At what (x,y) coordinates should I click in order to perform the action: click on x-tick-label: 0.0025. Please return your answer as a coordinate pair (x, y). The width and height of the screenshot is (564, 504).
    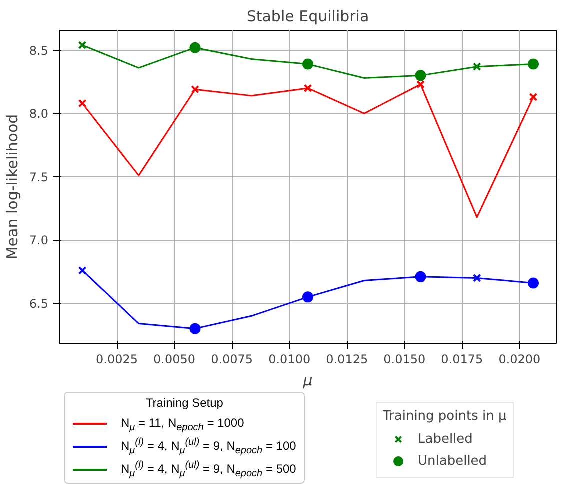
    Looking at the image, I should click on (117, 359).